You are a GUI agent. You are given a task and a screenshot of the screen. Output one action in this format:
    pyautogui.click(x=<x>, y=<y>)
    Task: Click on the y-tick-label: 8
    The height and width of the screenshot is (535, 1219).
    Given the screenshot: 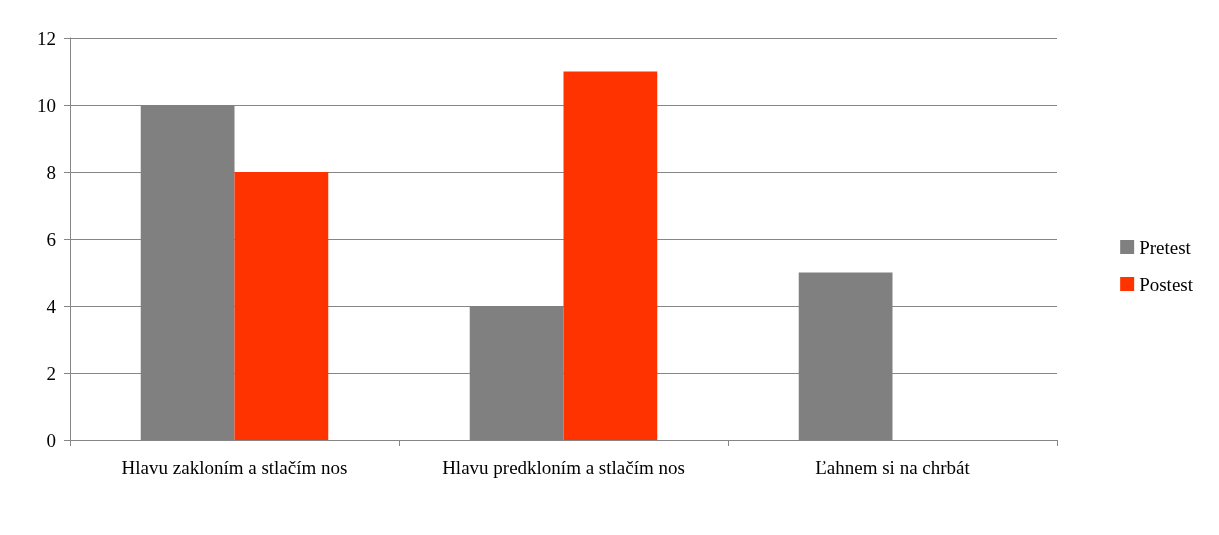 What is the action you would take?
    pyautogui.click(x=51, y=172)
    